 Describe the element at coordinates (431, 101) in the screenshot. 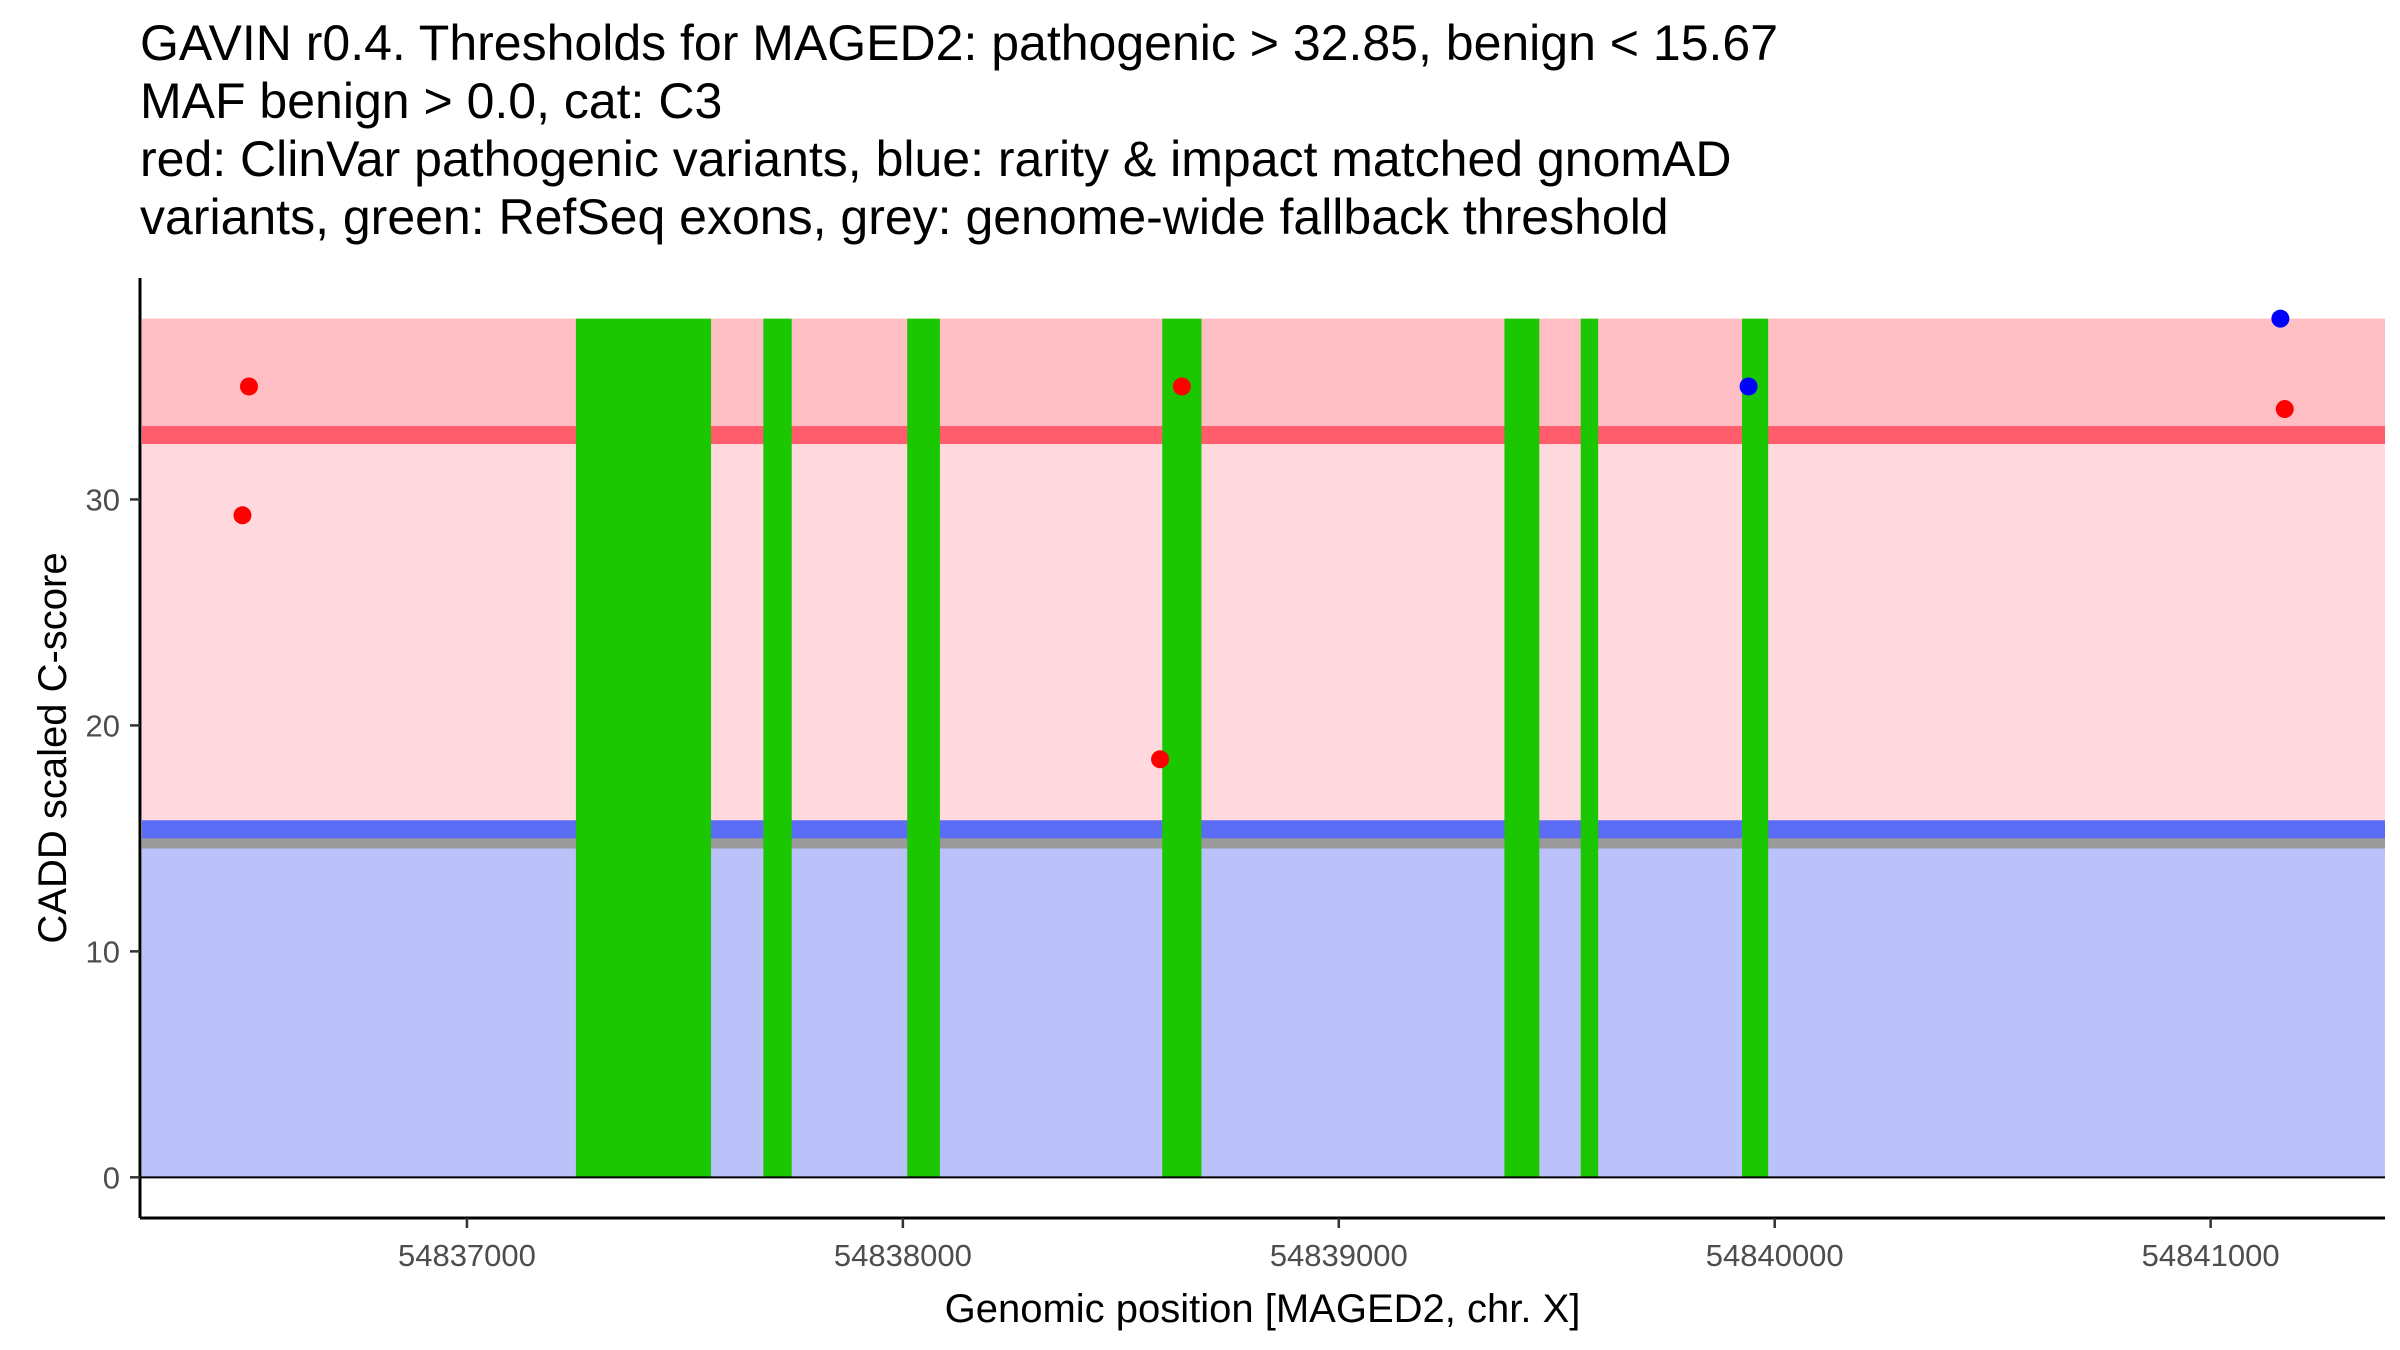

I see `title-line-2: MAF benign > 0.0, cat: C3` at that location.